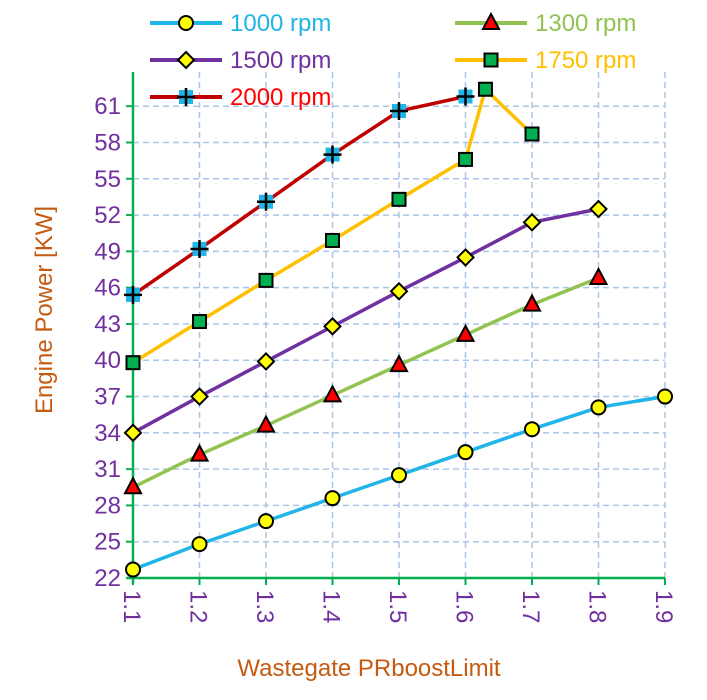 Image resolution: width=707 pixels, height=700 pixels. What do you see at coordinates (280, 60) in the screenshot?
I see `legend-label: 1500 rpm` at bounding box center [280, 60].